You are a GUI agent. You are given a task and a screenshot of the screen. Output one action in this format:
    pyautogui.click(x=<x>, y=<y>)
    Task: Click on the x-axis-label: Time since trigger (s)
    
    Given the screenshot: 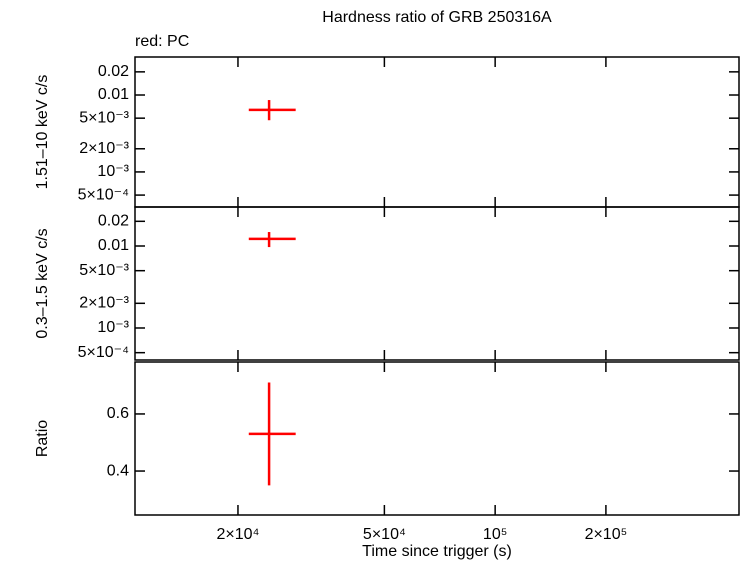 What is the action you would take?
    pyautogui.click(x=437, y=551)
    